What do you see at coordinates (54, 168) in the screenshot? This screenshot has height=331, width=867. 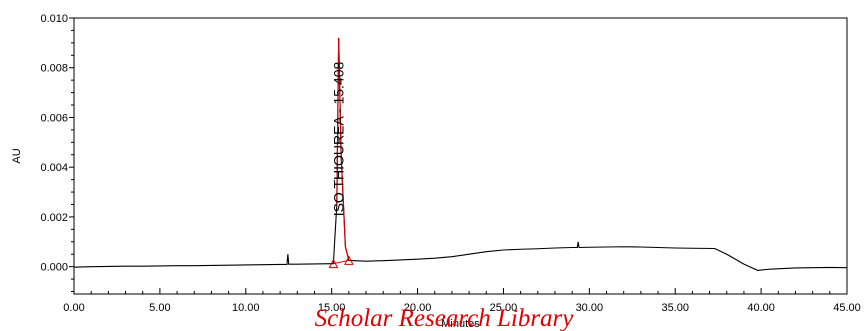 I see `y-tick-label: 0.004` at bounding box center [54, 168].